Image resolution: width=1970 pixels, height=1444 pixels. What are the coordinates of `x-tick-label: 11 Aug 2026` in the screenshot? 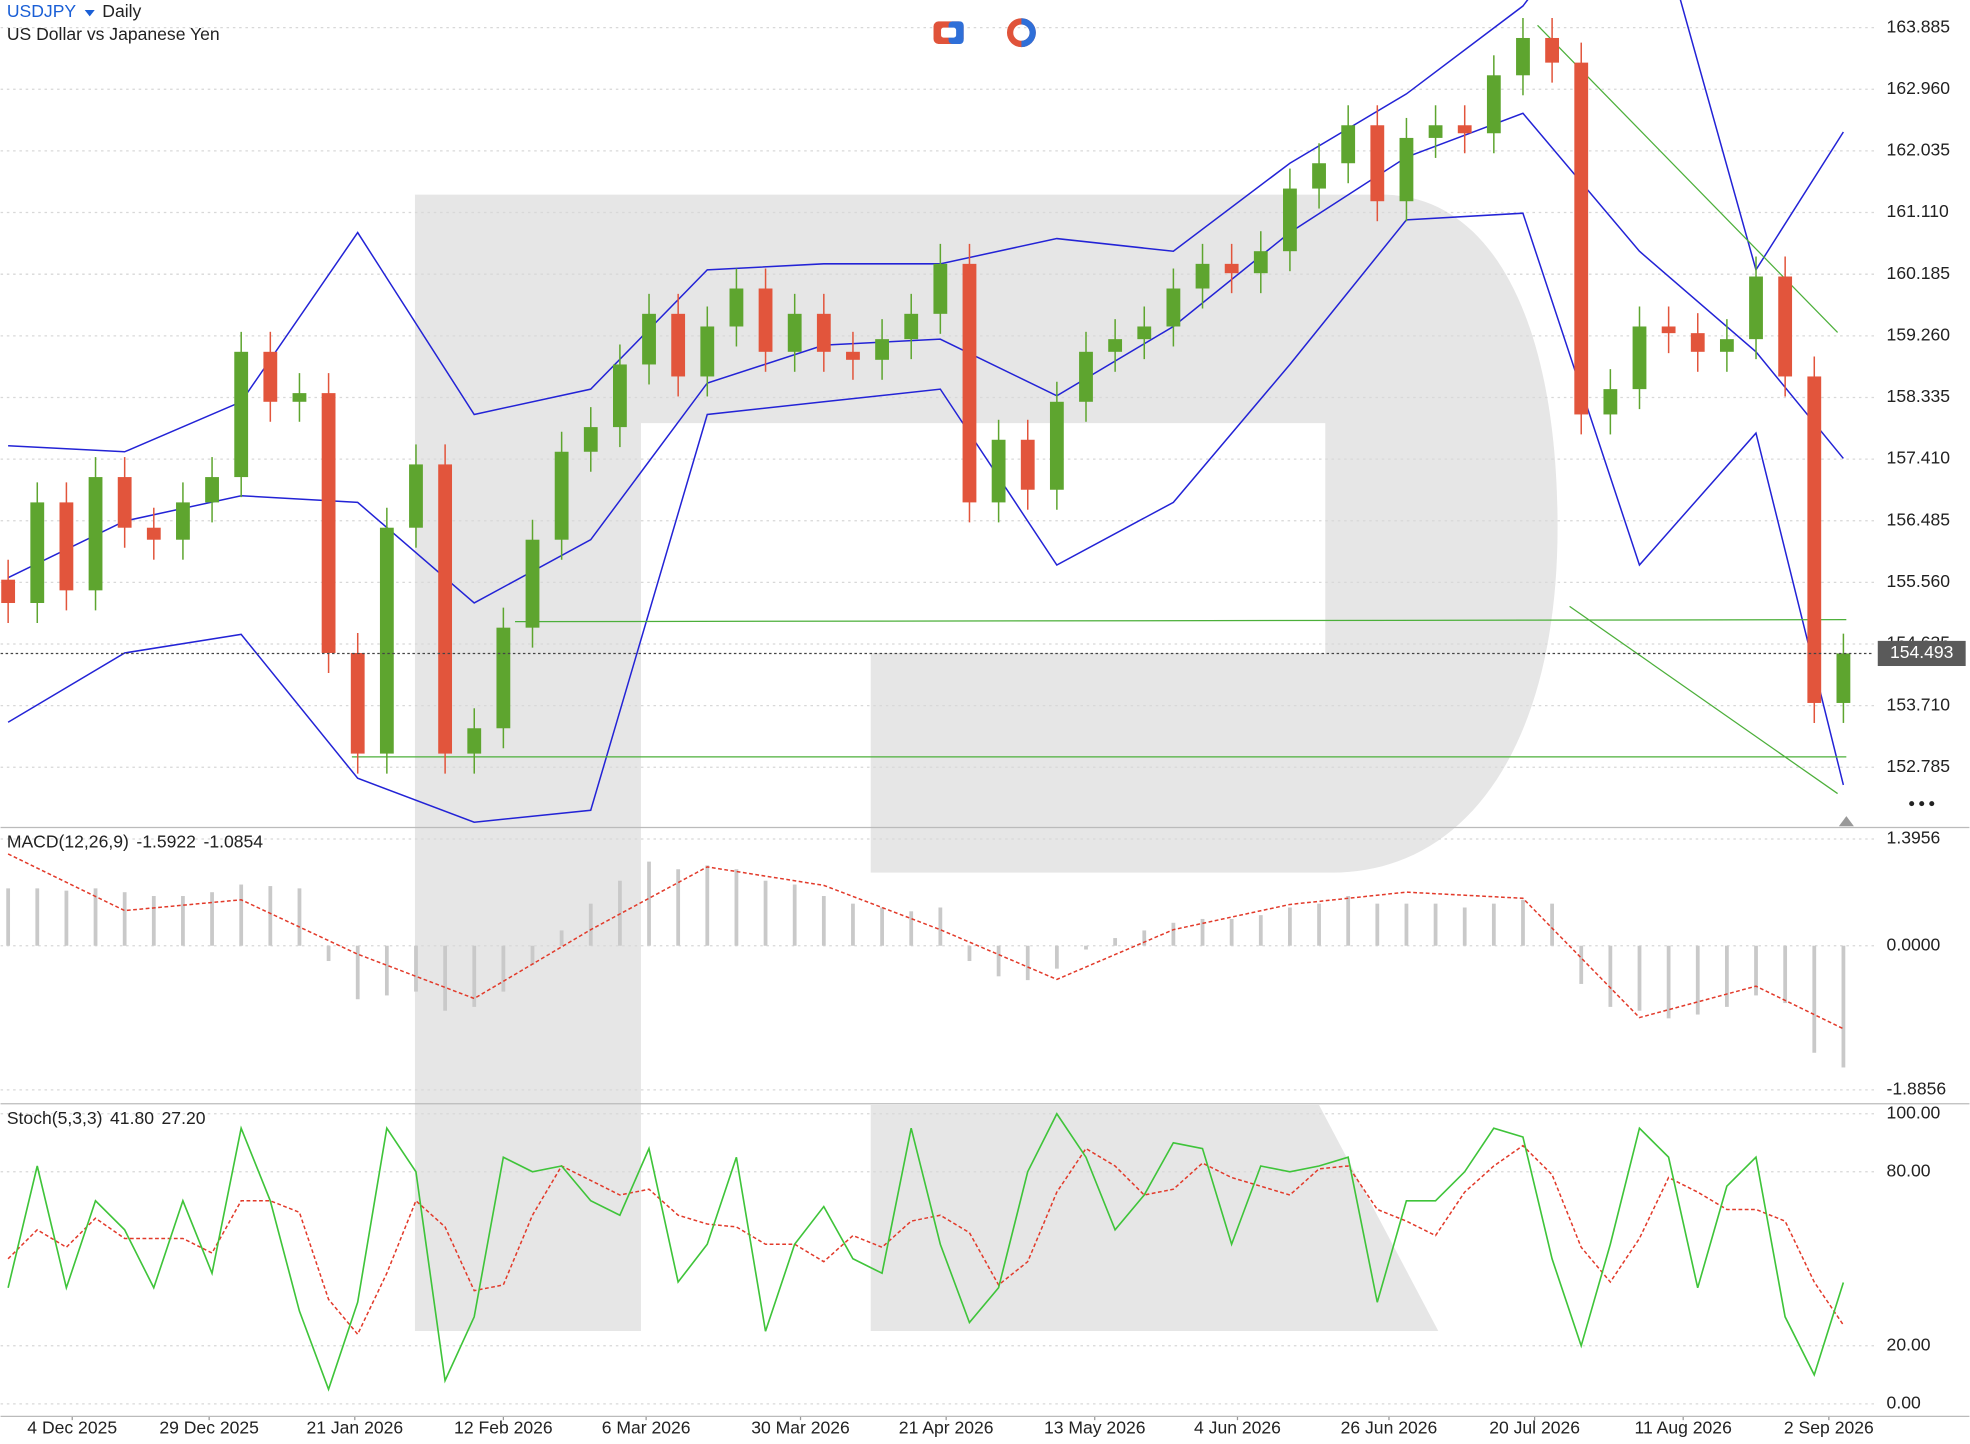 It's located at (1683, 1428).